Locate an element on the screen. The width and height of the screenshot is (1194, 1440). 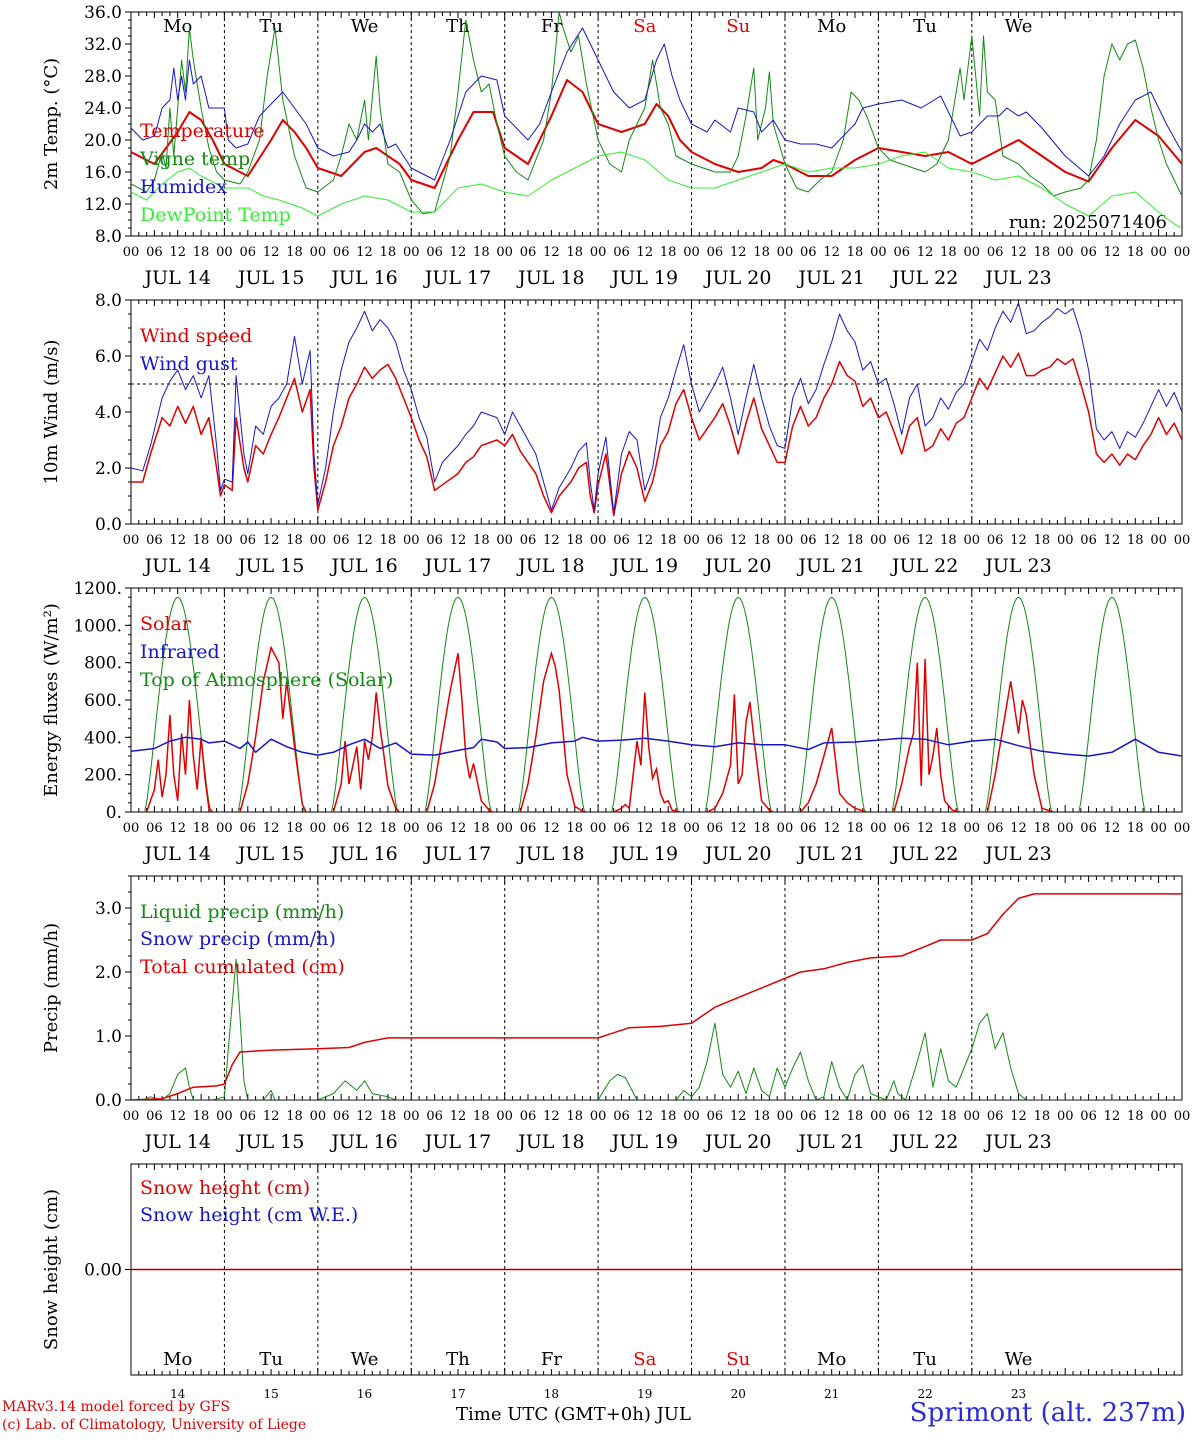
date-label: JUL 19 is located at coordinates (644, 854).